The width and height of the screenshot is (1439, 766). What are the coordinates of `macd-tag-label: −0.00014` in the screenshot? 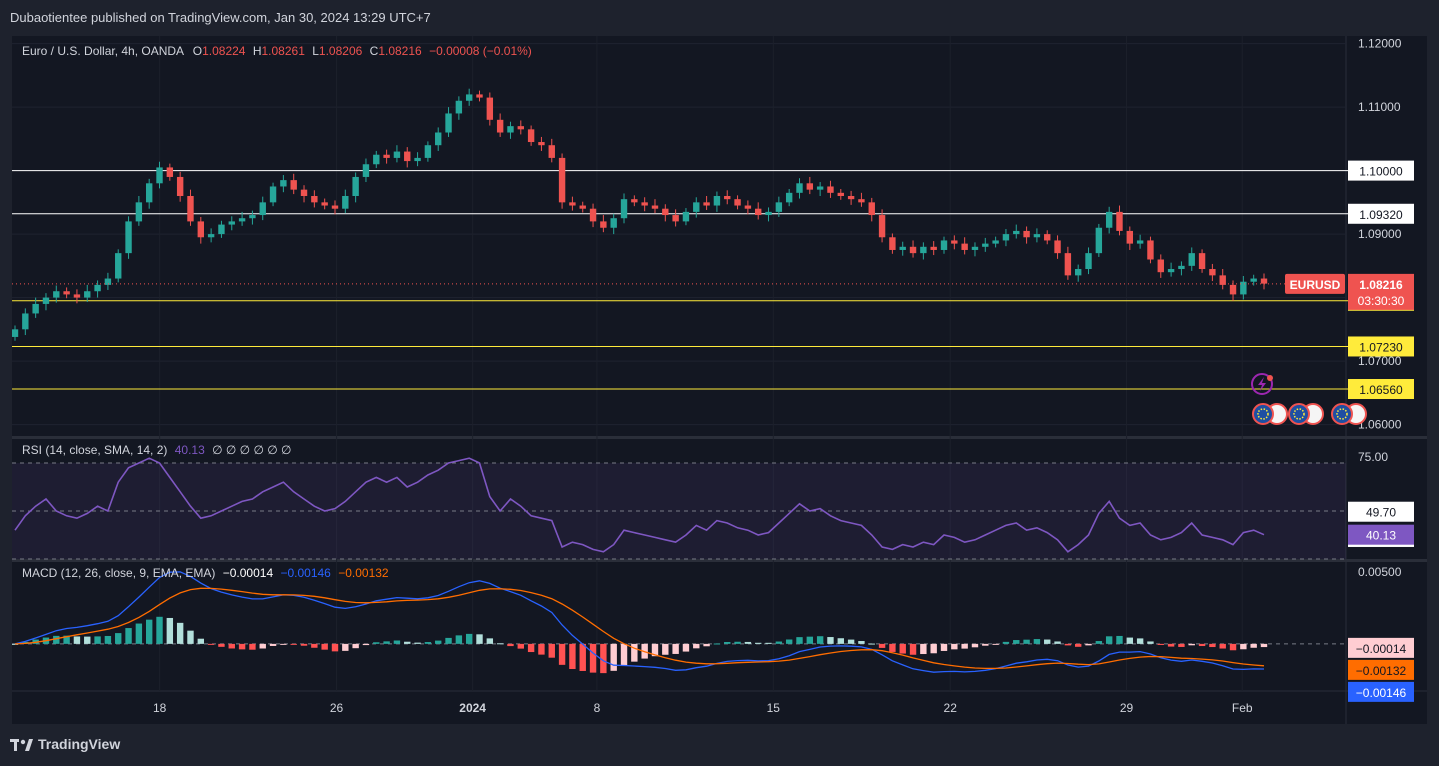 It's located at (1381, 649).